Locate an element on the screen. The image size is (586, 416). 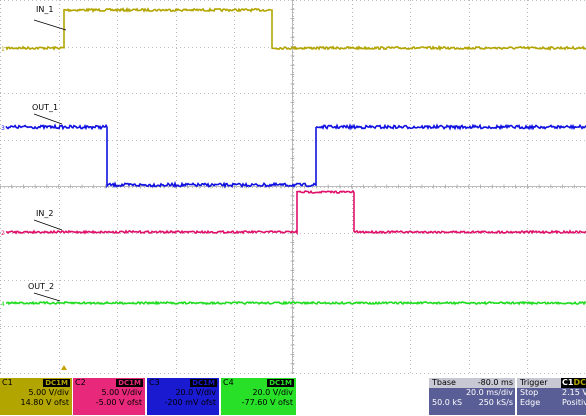
channel-name: C4 is located at coordinates (228, 382).